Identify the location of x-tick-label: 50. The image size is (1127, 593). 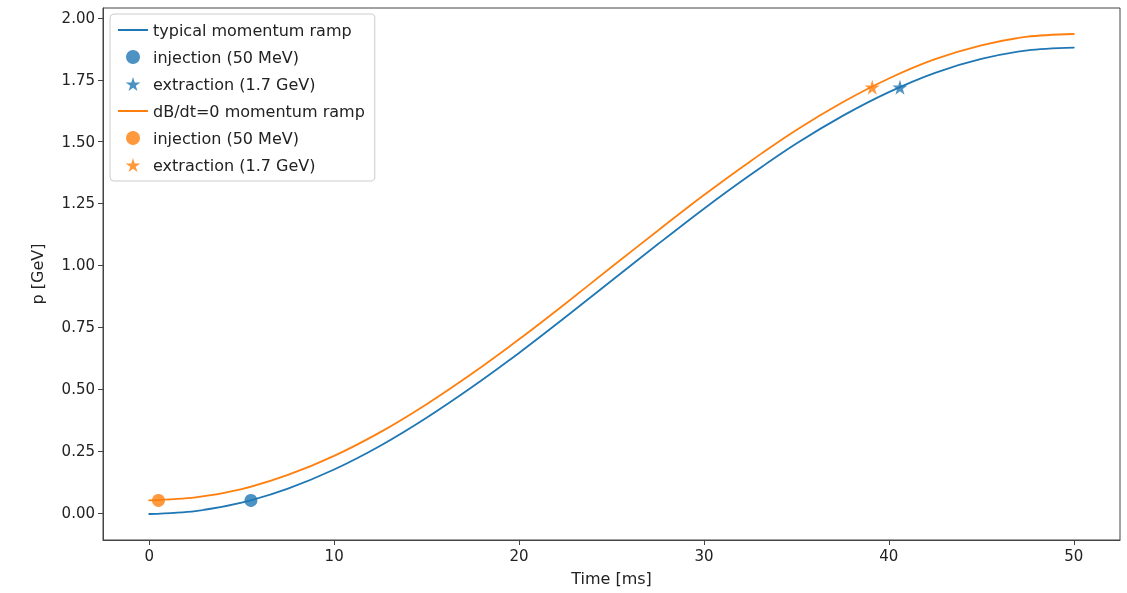
(1074, 555).